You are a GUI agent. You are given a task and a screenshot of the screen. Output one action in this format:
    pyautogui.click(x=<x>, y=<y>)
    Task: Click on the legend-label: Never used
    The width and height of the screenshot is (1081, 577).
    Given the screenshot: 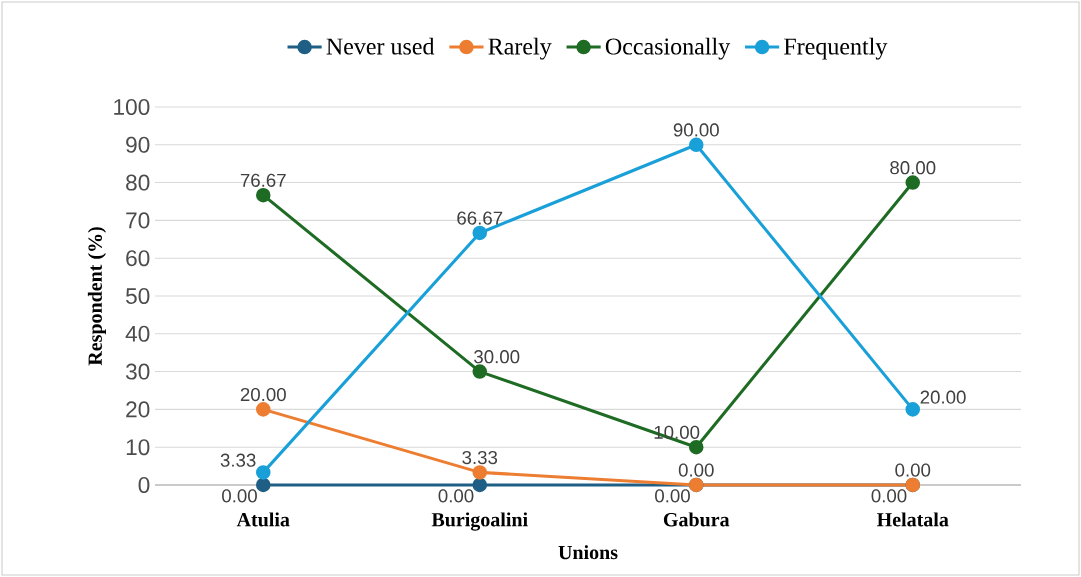 What is the action you would take?
    pyautogui.click(x=380, y=46)
    